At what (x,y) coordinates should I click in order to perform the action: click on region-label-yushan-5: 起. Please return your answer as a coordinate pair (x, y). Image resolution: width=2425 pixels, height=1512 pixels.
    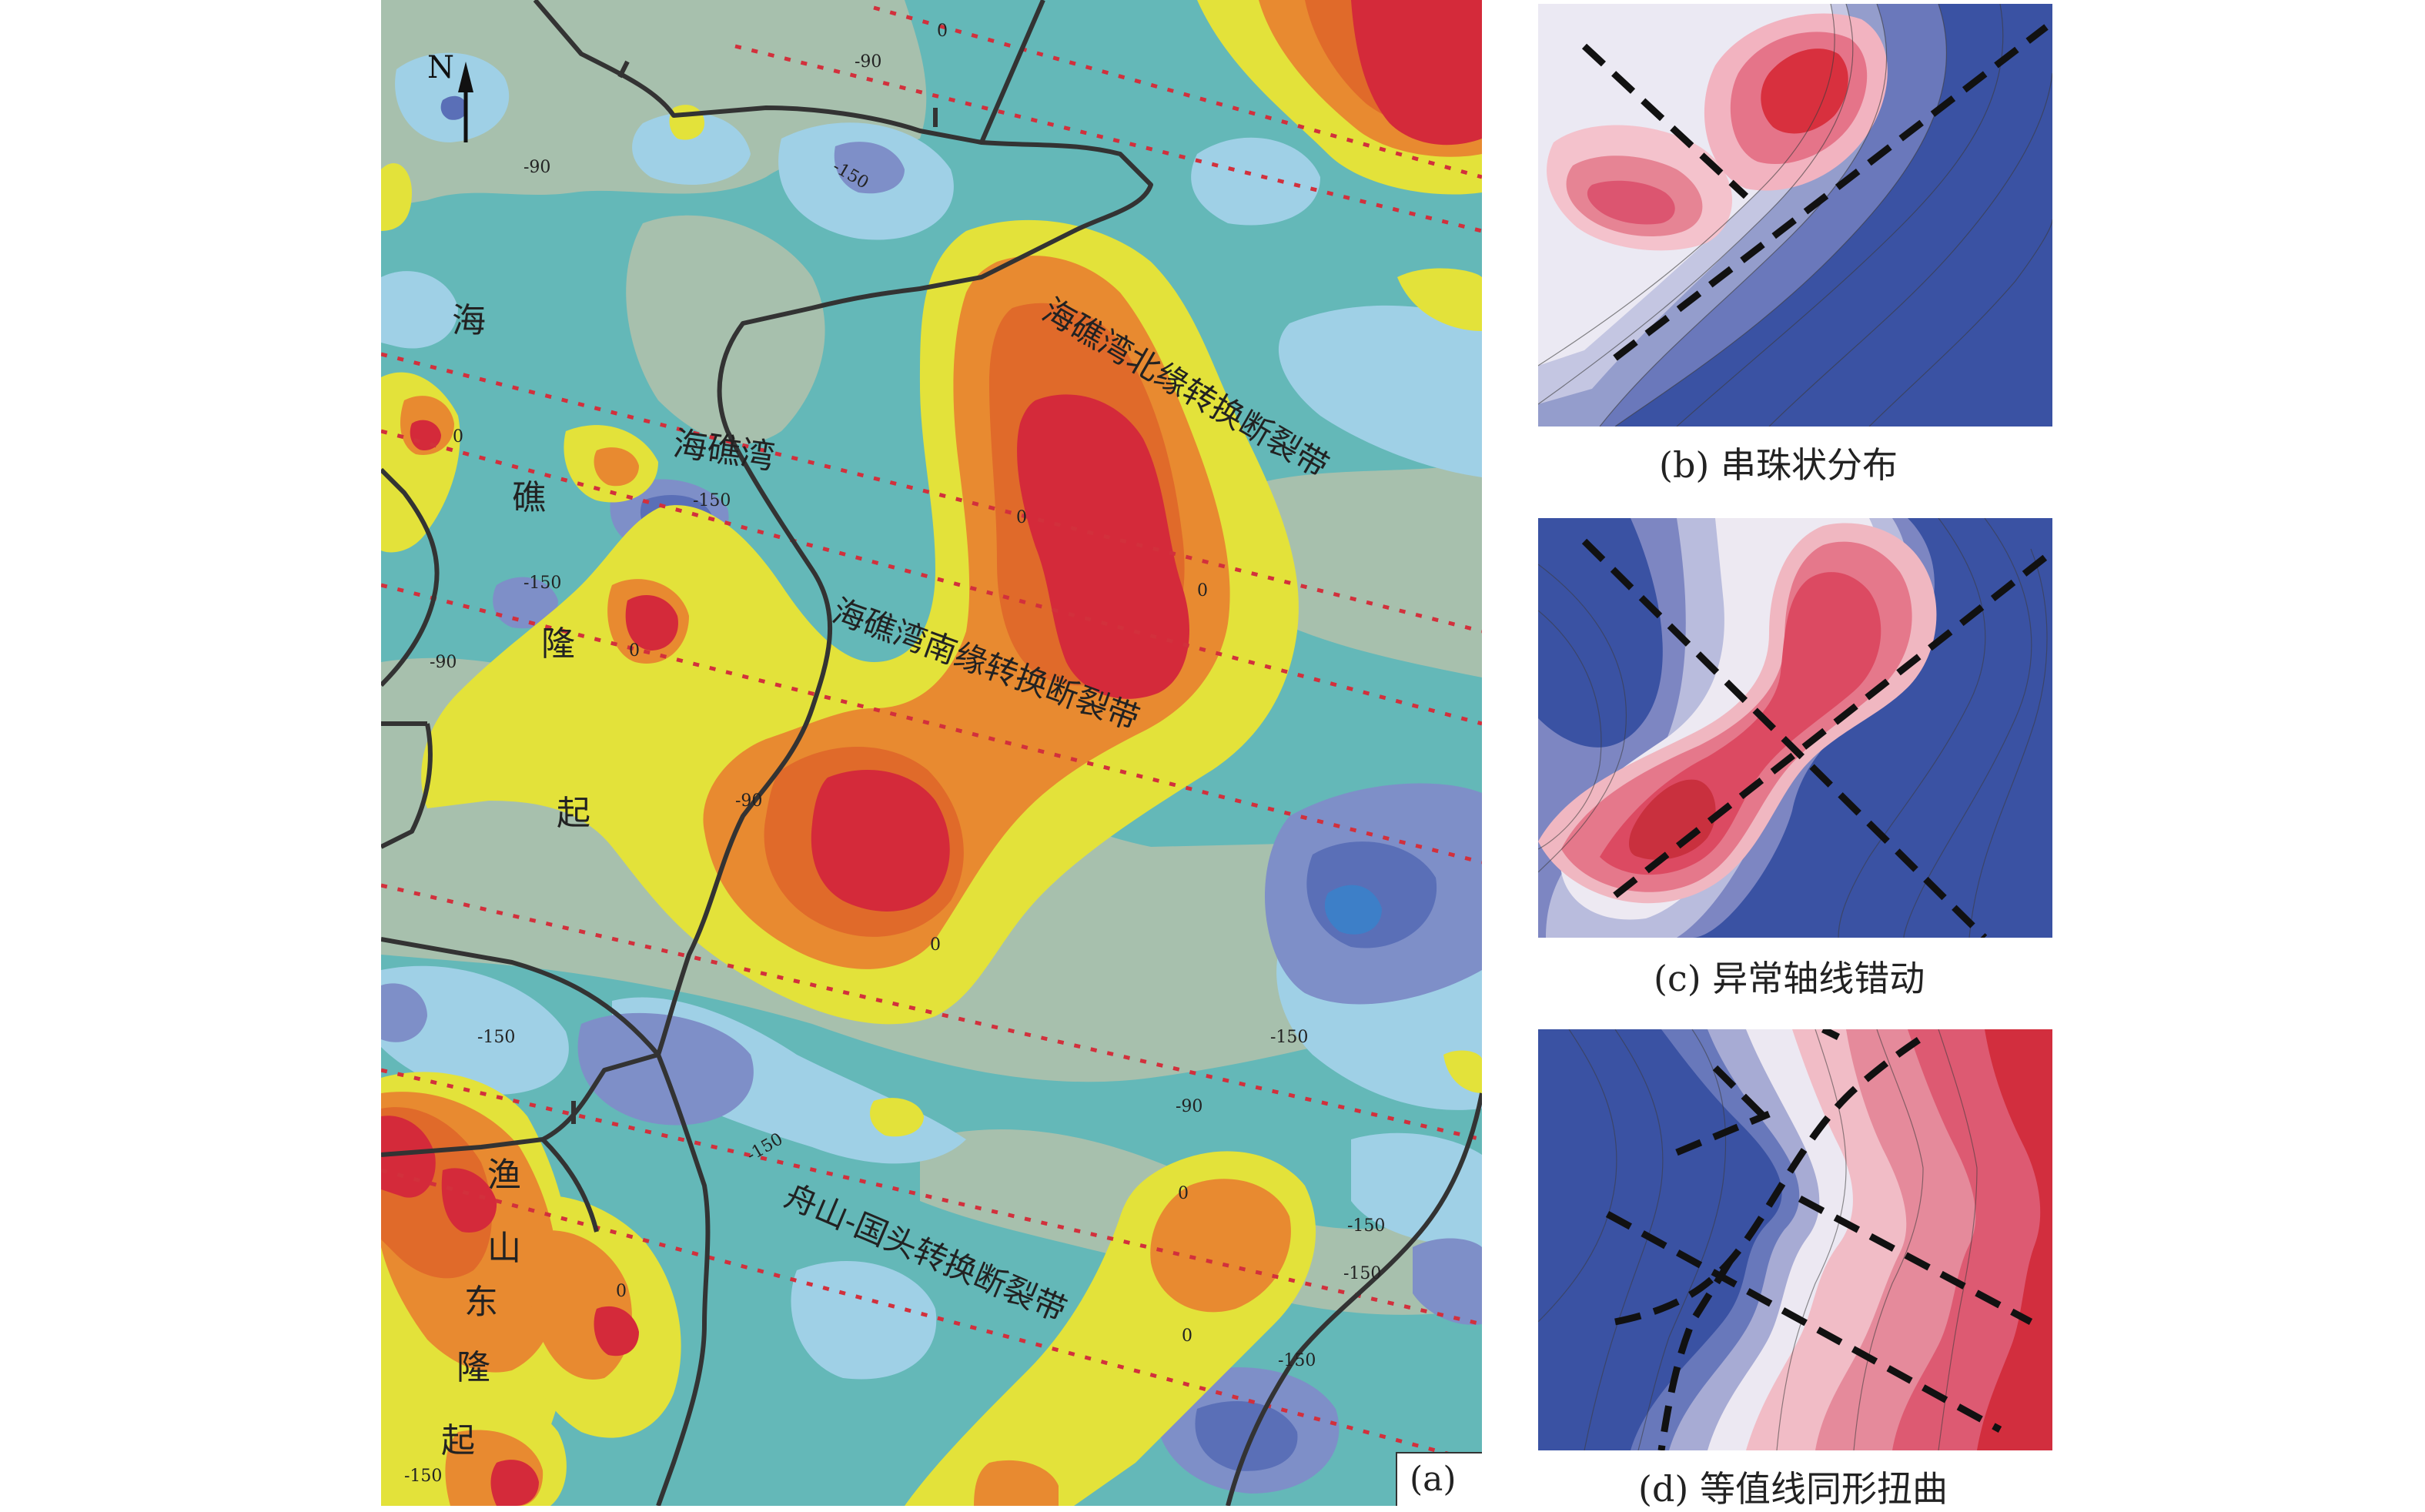
    Looking at the image, I should click on (458, 1440).